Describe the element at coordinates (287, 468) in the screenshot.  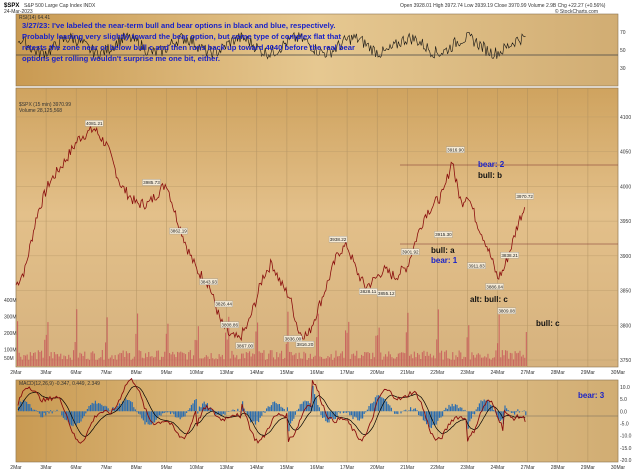
I see `x-tick-label: 15Mar` at that location.